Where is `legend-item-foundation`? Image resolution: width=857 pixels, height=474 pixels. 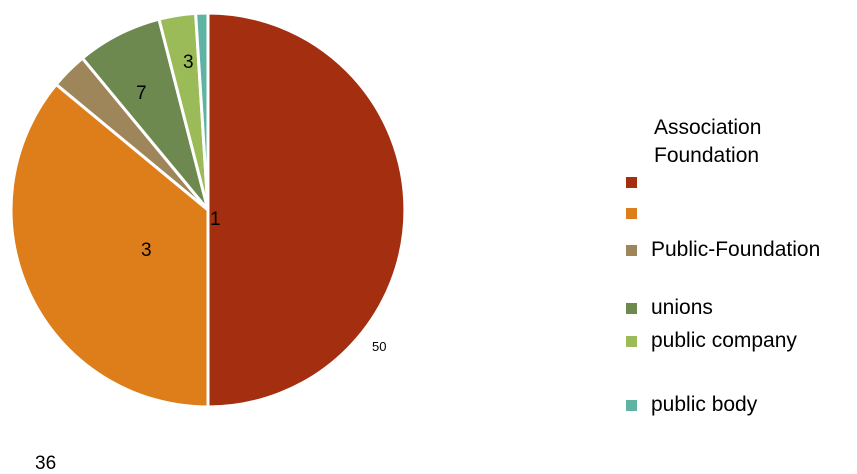 legend-item-foundation is located at coordinates (638, 213).